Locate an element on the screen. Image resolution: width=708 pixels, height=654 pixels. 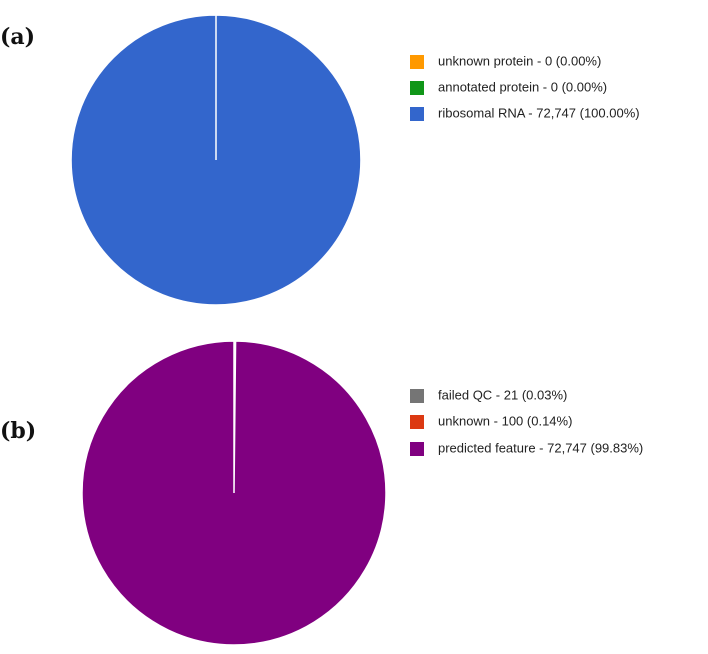
panel-label: (b) is located at coordinates (18, 431).